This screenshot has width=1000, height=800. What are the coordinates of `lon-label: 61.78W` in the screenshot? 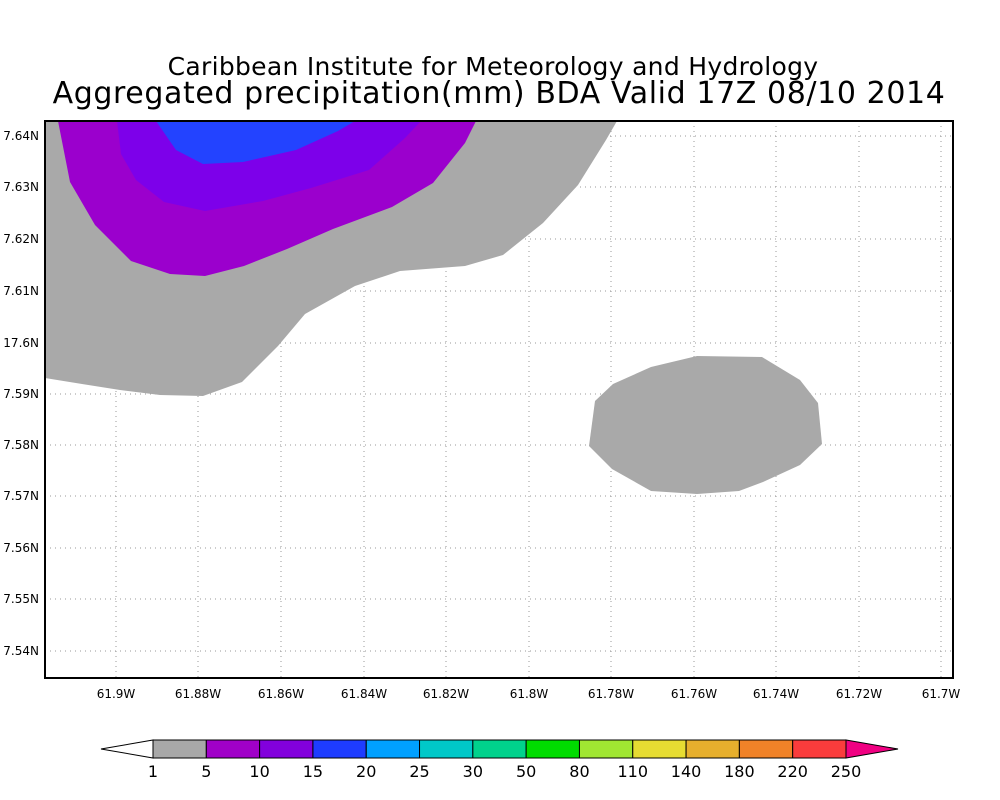 It's located at (611, 694).